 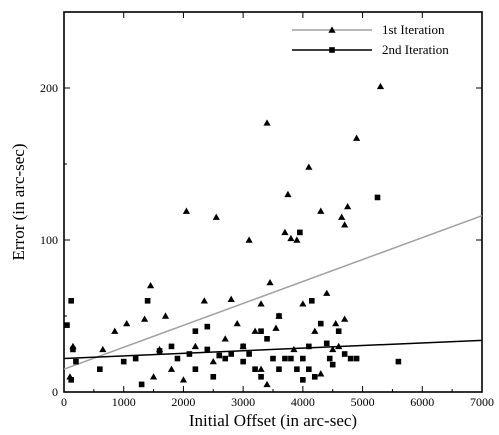 What do you see at coordinates (413, 29) in the screenshot?
I see `legend-label: 1st Iteration` at bounding box center [413, 29].